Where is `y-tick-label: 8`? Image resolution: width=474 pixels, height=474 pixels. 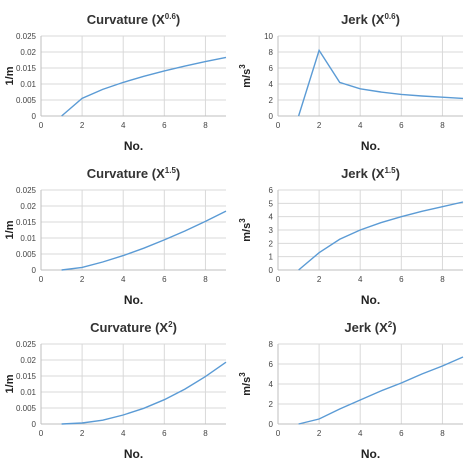
y-tick-label: 8 is located at coordinates (271, 52).